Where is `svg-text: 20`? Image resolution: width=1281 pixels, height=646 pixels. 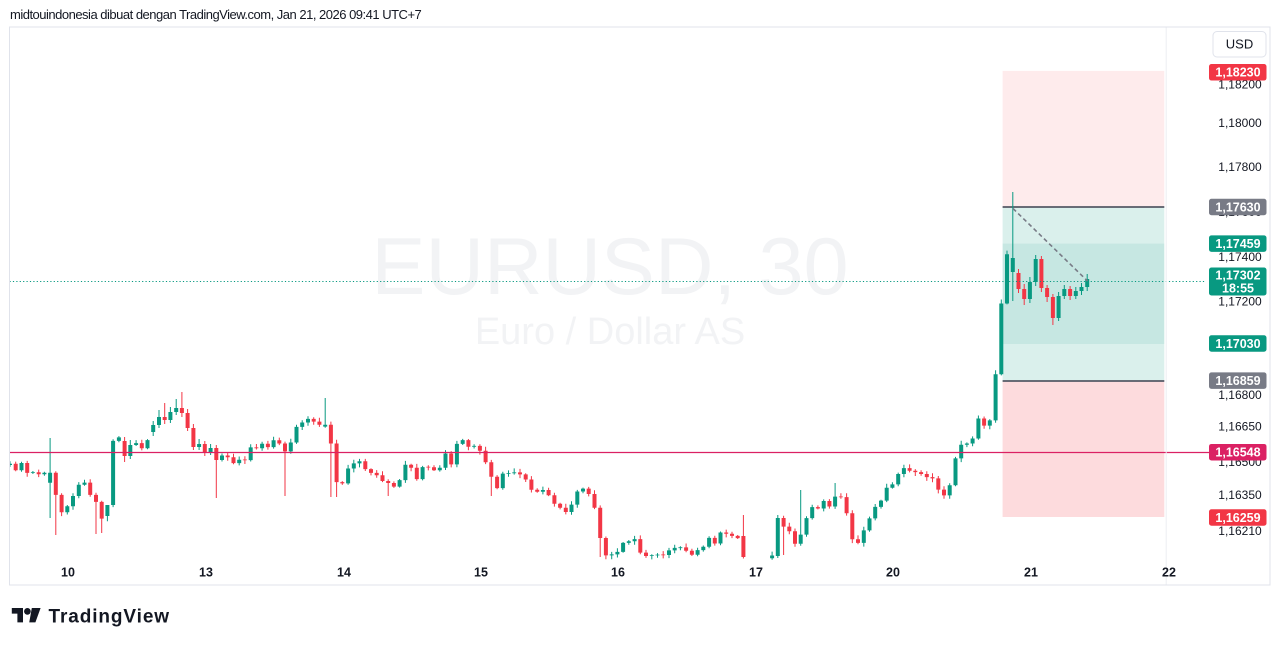 svg-text: 20 is located at coordinates (893, 573).